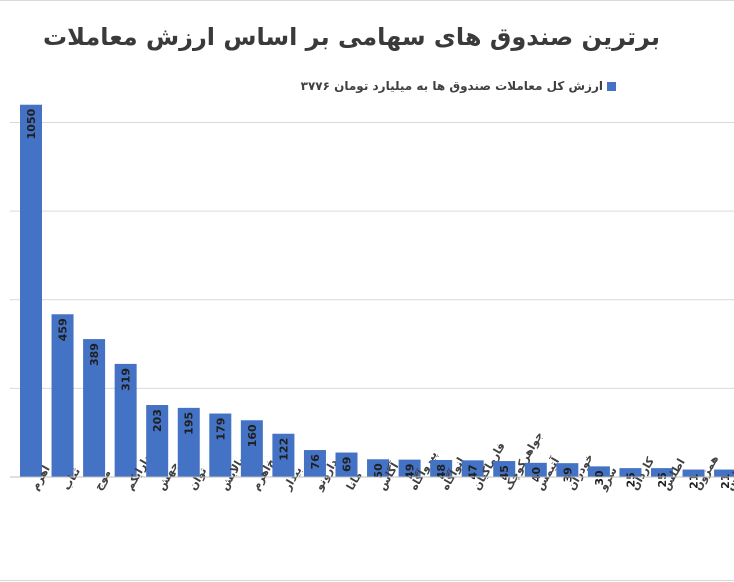  What do you see at coordinates (31, 123) in the screenshot?
I see `data-label: 1050` at bounding box center [31, 123].